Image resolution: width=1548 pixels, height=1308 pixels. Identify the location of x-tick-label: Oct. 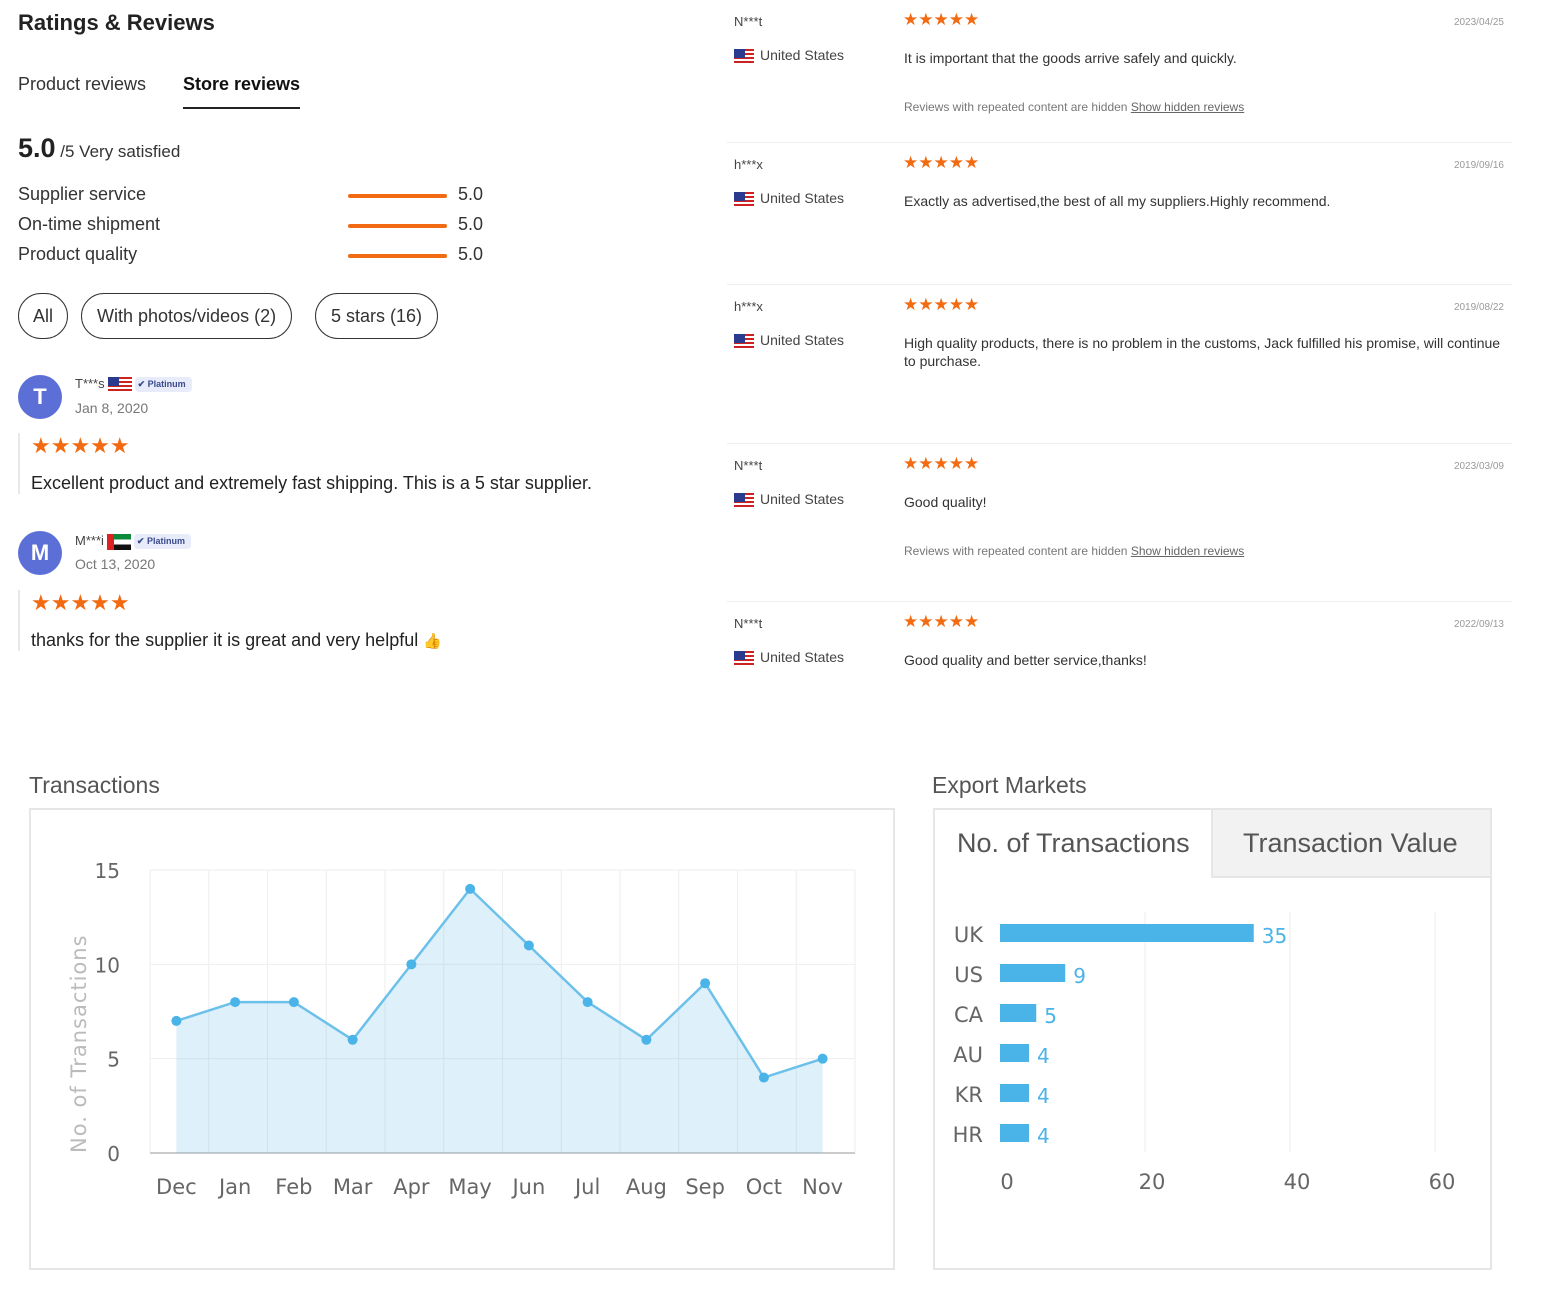
(764, 1187).